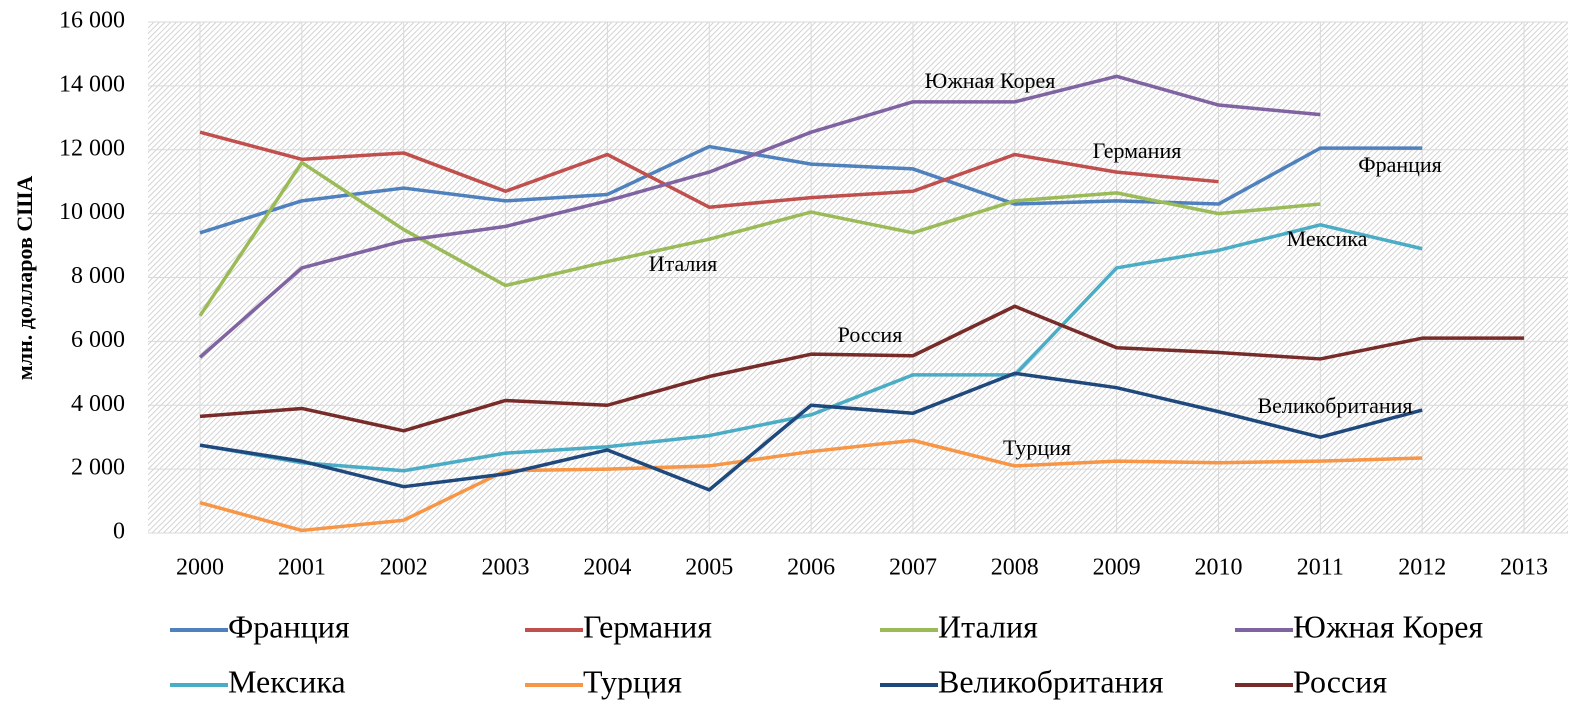 This screenshot has height=711, width=1593. Describe the element at coordinates (92, 212) in the screenshot. I see `y-tick-label: 10 000` at that location.